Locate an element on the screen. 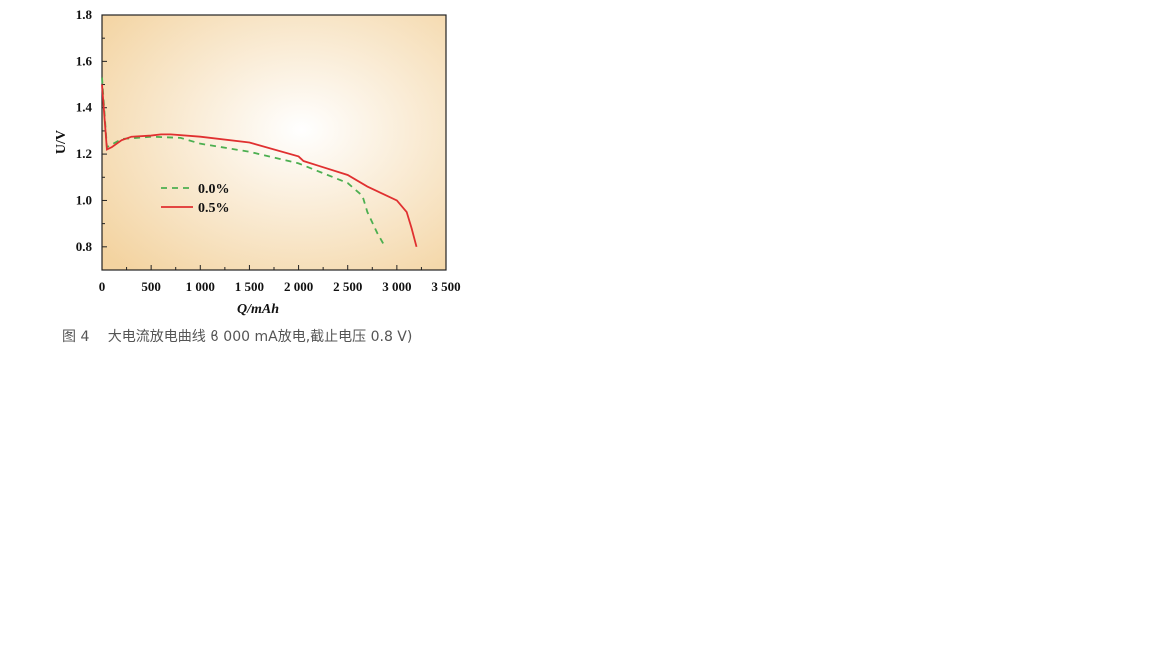 The width and height of the screenshot is (1152, 648). y-tick-label: 0.8 is located at coordinates (84, 246).